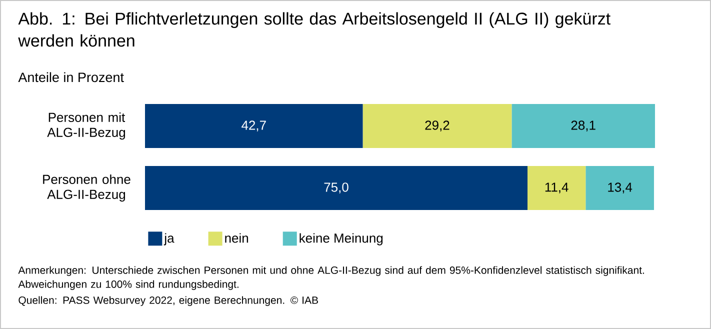 The width and height of the screenshot is (711, 329). What do you see at coordinates (341, 239) in the screenshot?
I see `legend-label: keine Meinung` at bounding box center [341, 239].